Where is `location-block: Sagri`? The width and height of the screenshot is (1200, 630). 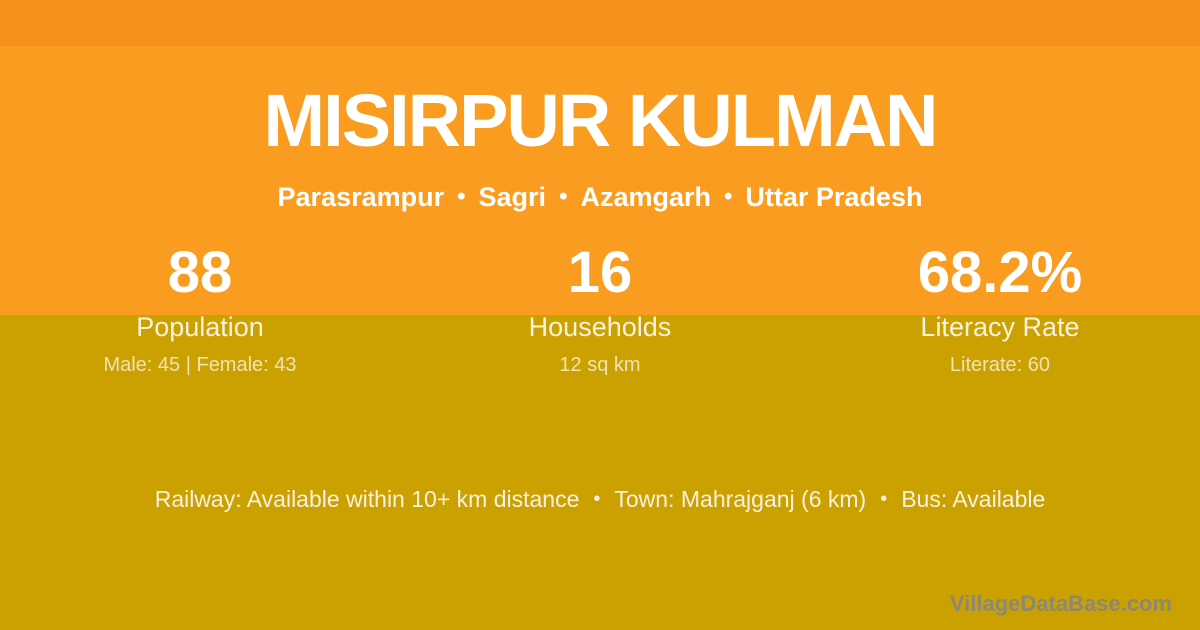 location-block: Sagri is located at coordinates (512, 197).